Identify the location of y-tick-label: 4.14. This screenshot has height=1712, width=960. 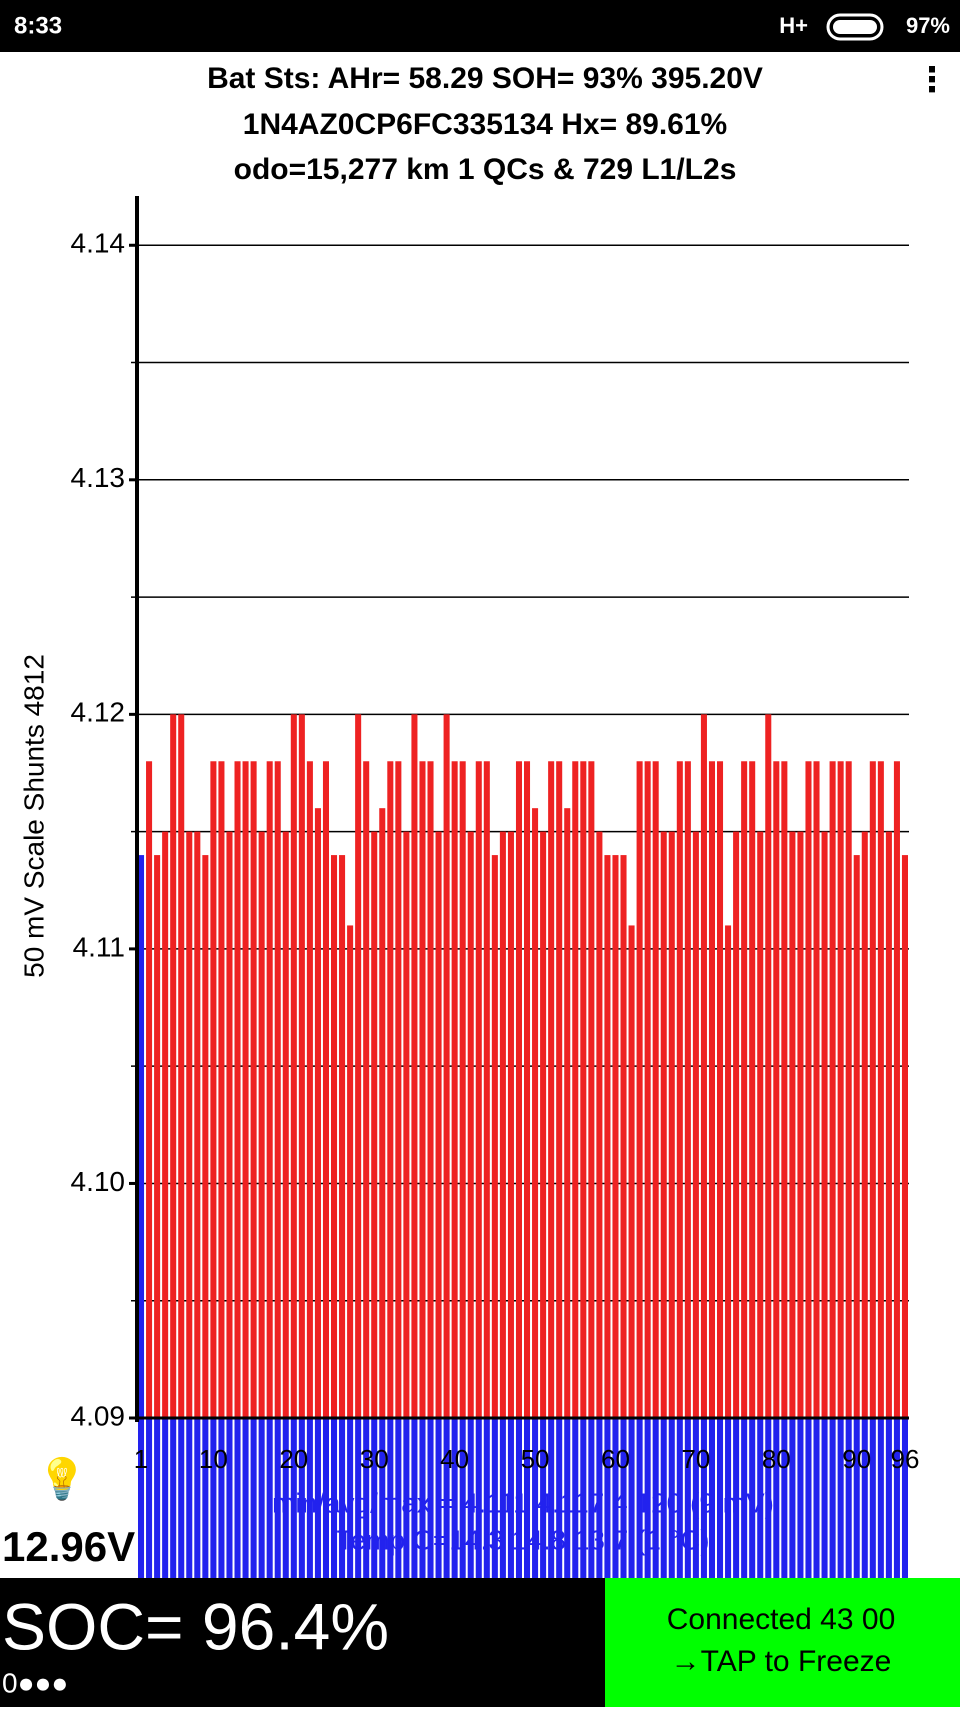
(98, 243).